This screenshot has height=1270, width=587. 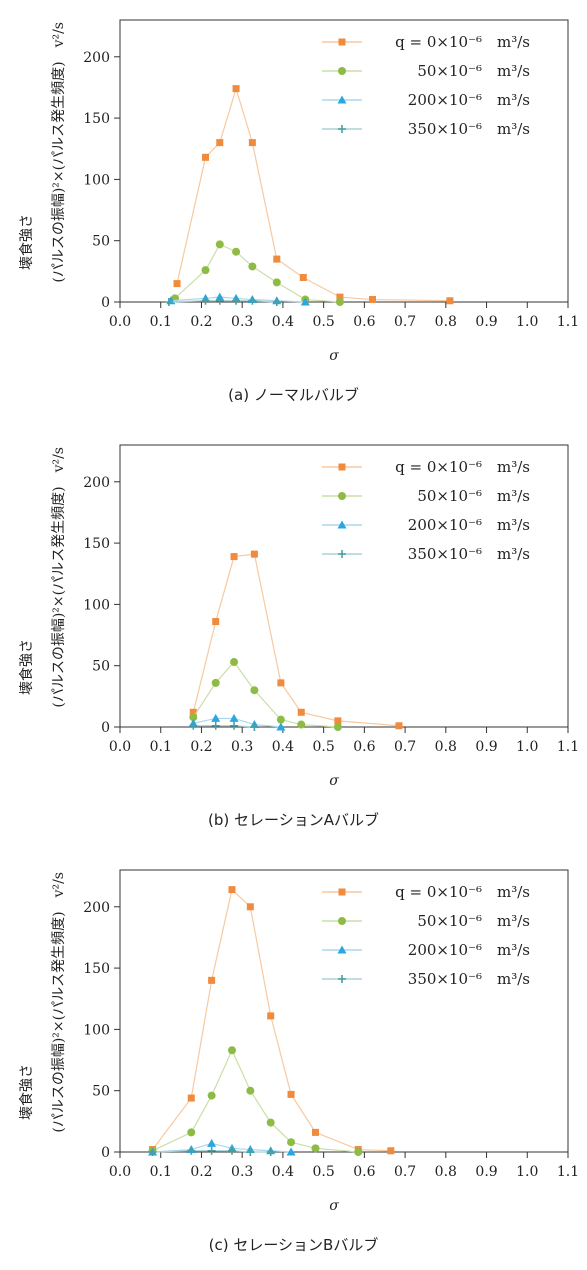 I want to click on y-axis-label-2: (パルスの振幅)²×(パルス発生頻度) v²/s, so click(x=59, y=577).